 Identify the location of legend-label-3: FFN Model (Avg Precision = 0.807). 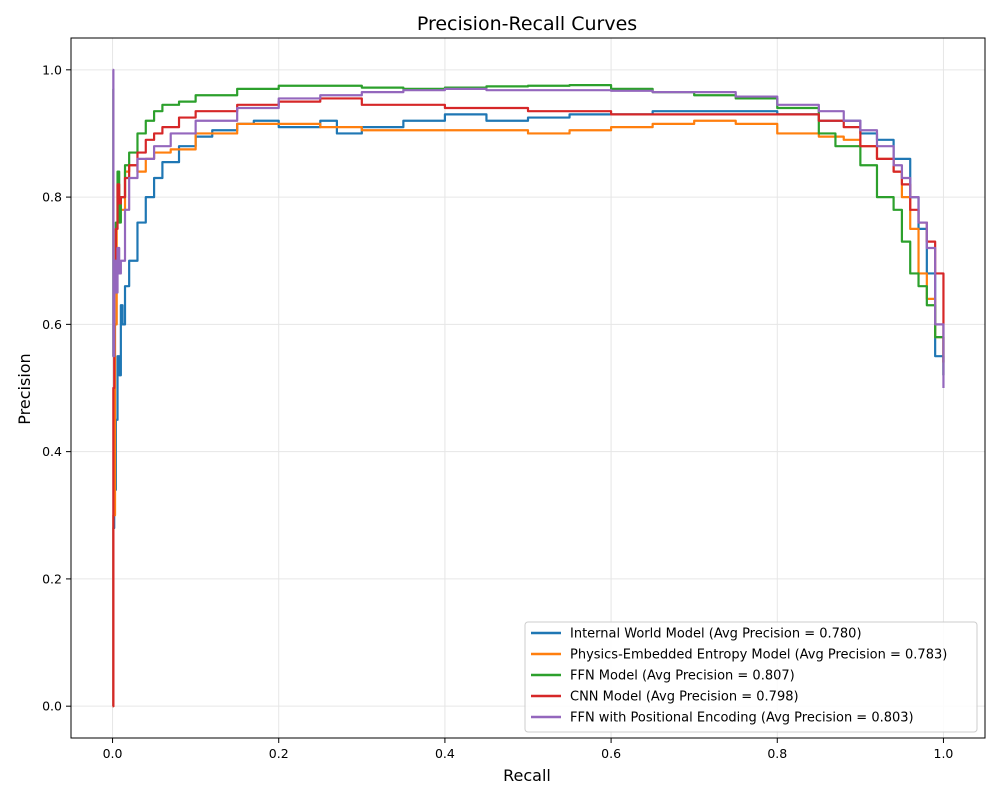
(682, 676).